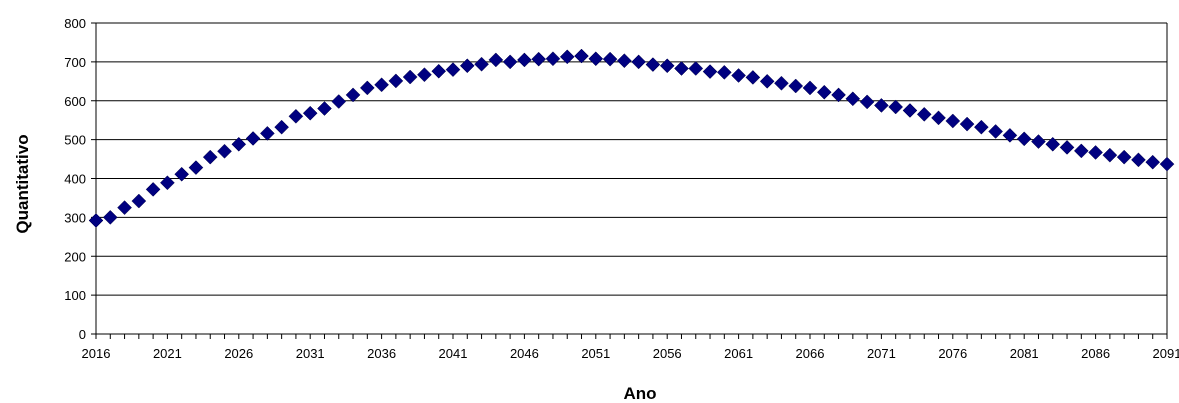  What do you see at coordinates (75, 295) in the screenshot?
I see `y-tick-label: 100` at bounding box center [75, 295].